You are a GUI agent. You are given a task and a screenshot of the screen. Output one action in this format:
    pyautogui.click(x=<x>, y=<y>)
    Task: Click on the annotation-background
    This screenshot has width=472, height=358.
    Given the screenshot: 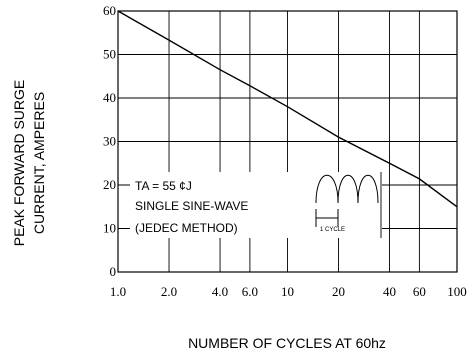 What is the action you would take?
    pyautogui.click(x=256, y=205)
    